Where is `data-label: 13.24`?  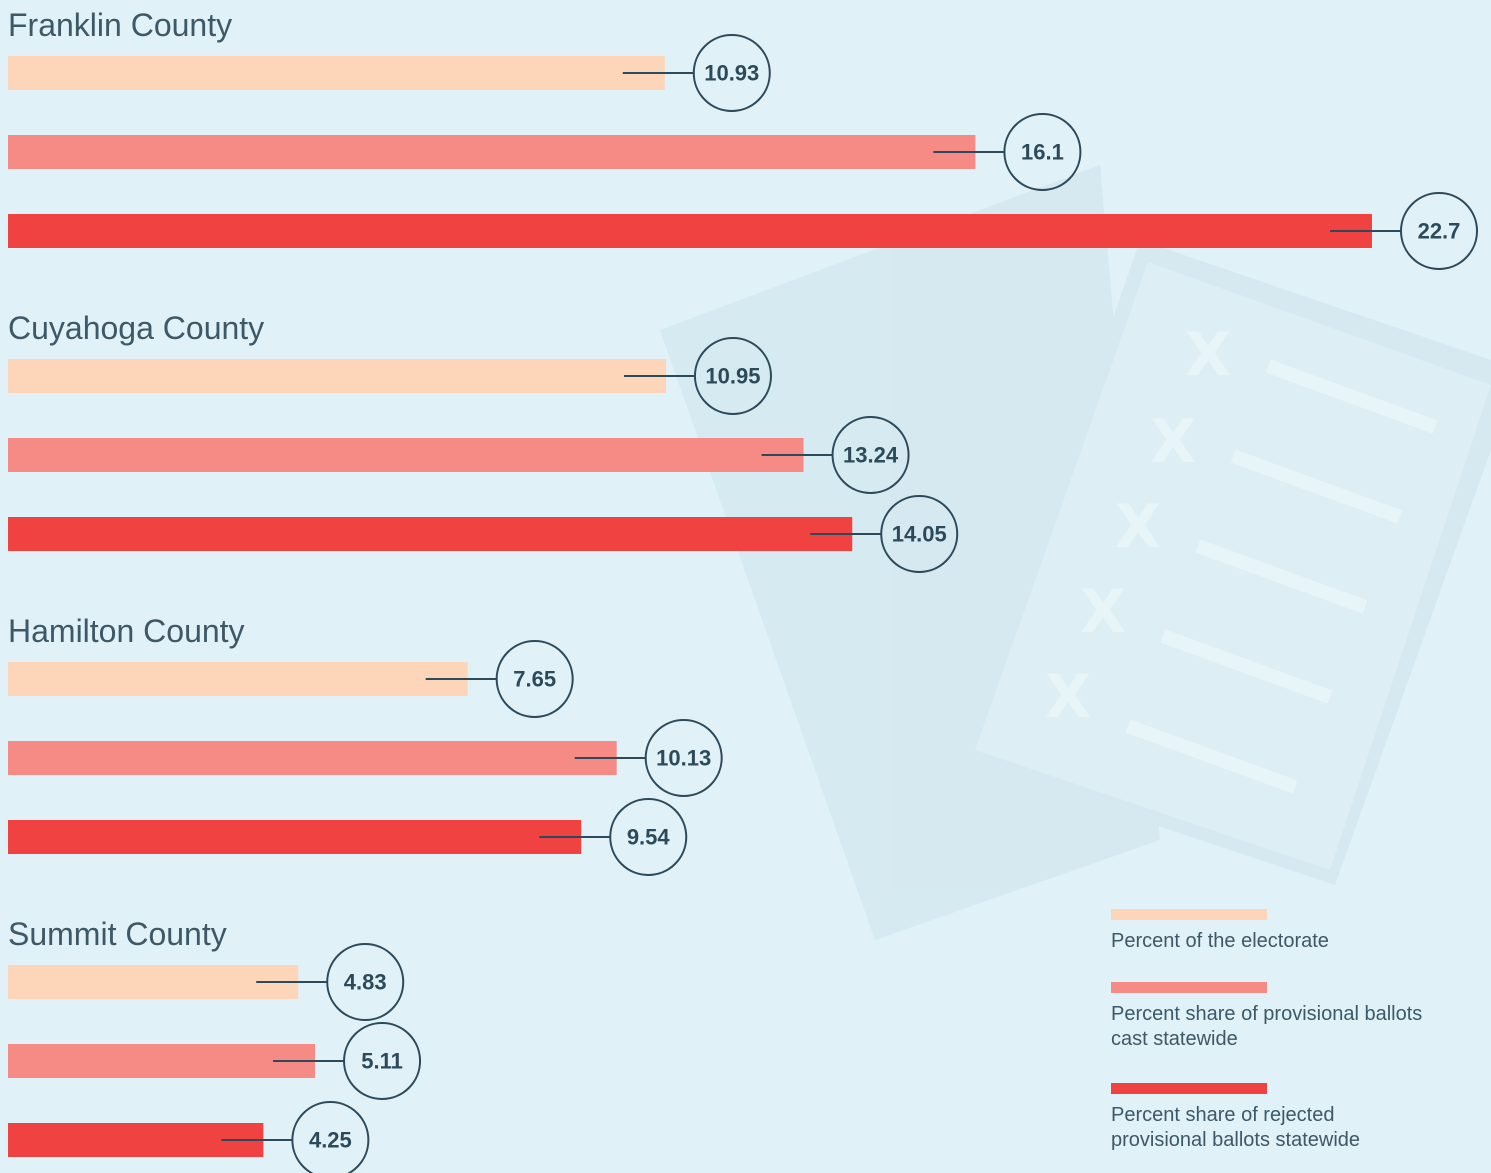
data-label: 13.24 is located at coordinates (871, 455).